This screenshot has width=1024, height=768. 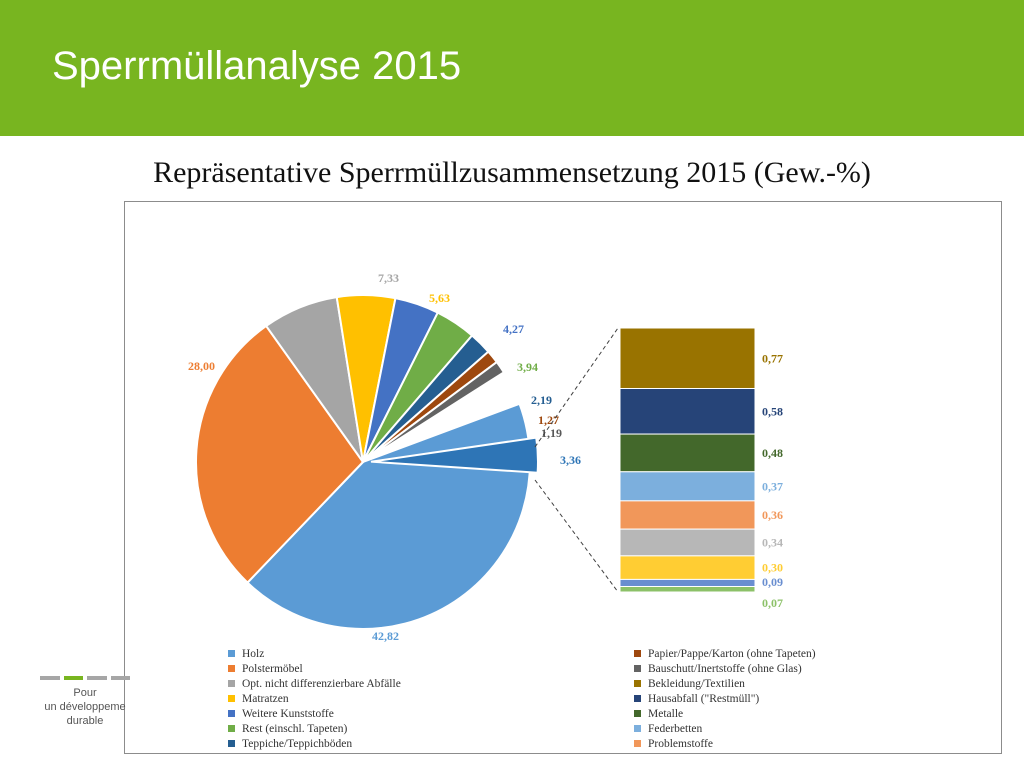 What do you see at coordinates (772, 582) in the screenshot?
I see `bar-data-label: 0,09` at bounding box center [772, 582].